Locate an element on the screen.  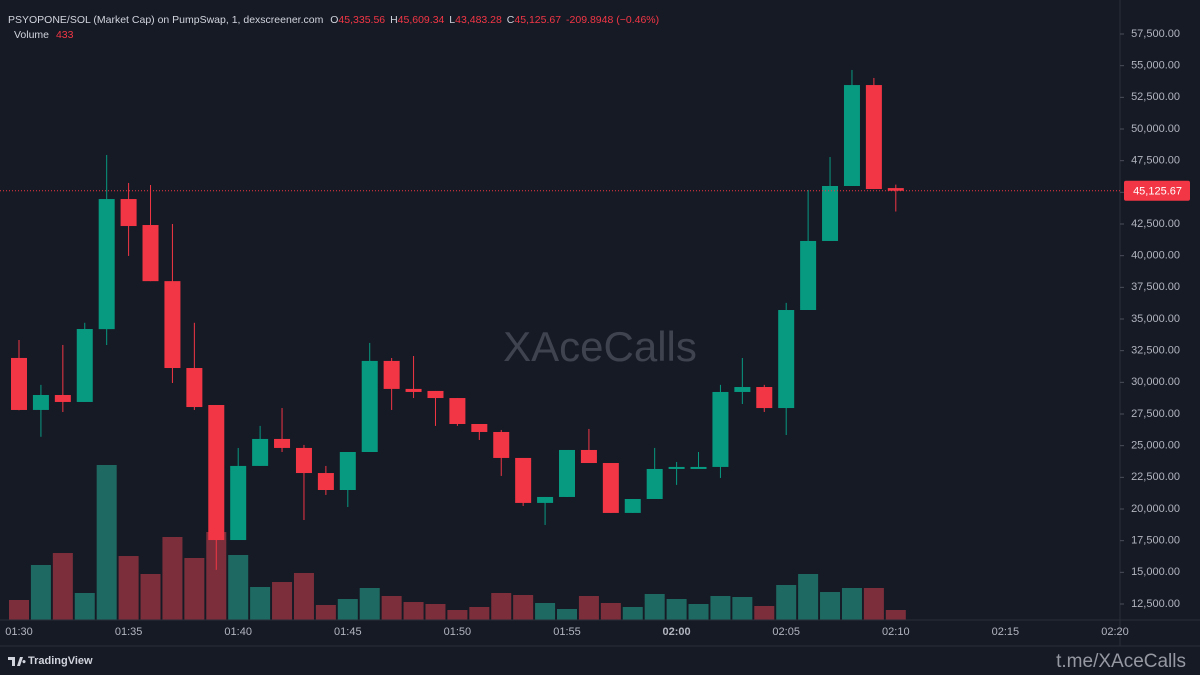
low-label: L is located at coordinates (452, 20).